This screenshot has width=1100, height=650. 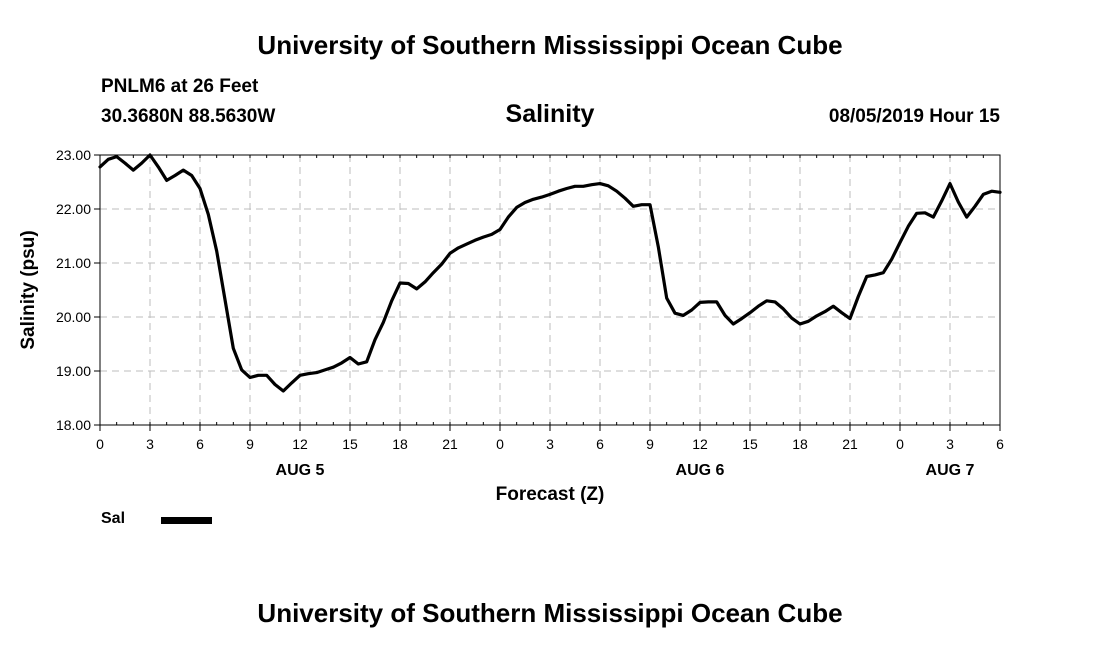 What do you see at coordinates (28, 289) in the screenshot?
I see `y-axis-label: Salinity (psu)` at bounding box center [28, 289].